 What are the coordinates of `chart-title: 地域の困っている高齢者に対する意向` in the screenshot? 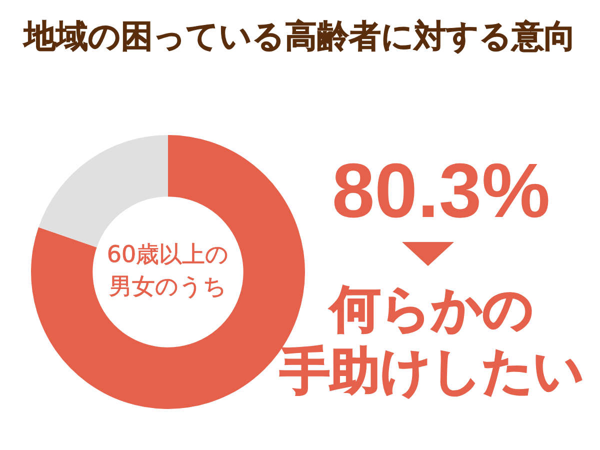 It's located at (299, 36).